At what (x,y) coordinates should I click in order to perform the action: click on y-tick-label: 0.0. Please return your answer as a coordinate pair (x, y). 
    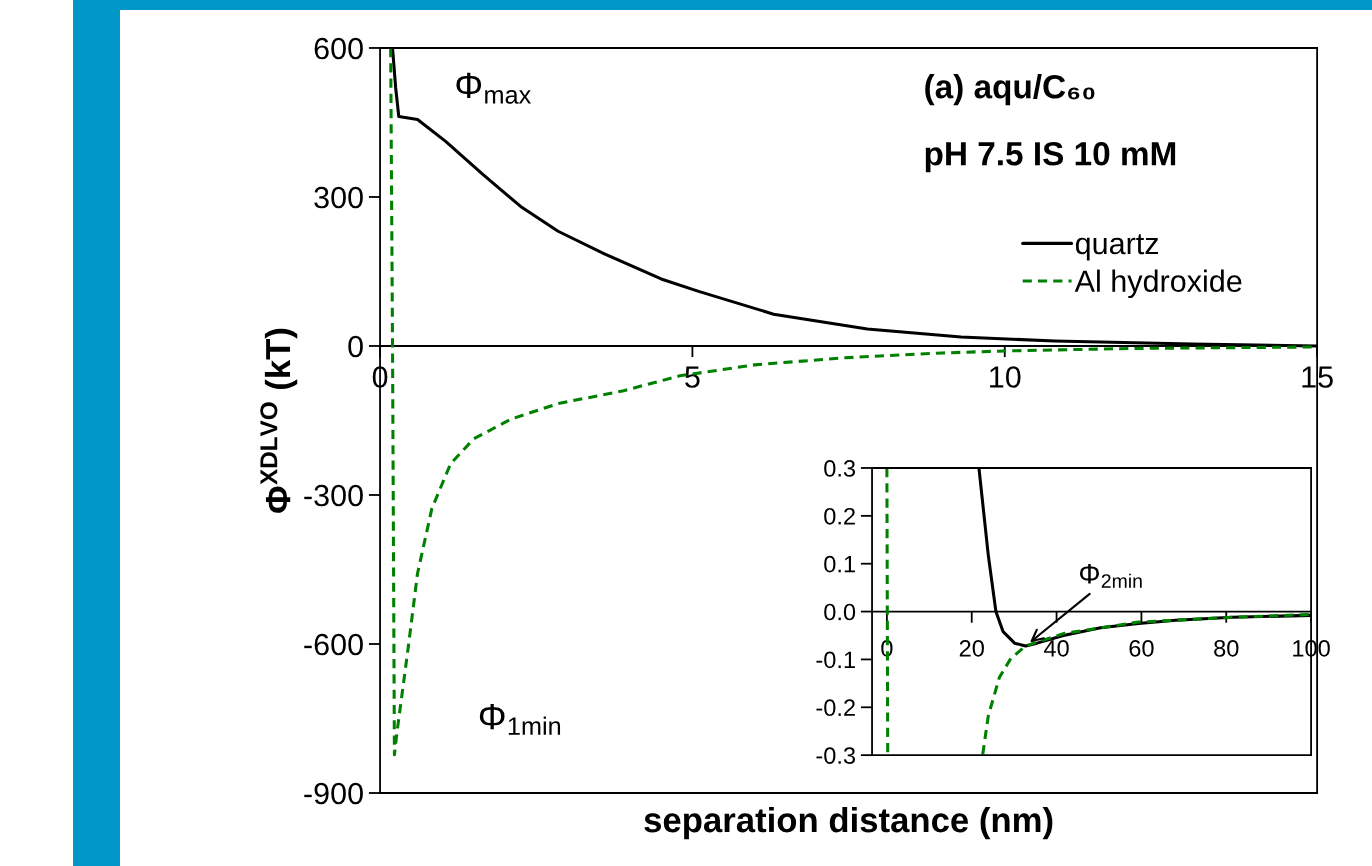
    Looking at the image, I should click on (840, 612).